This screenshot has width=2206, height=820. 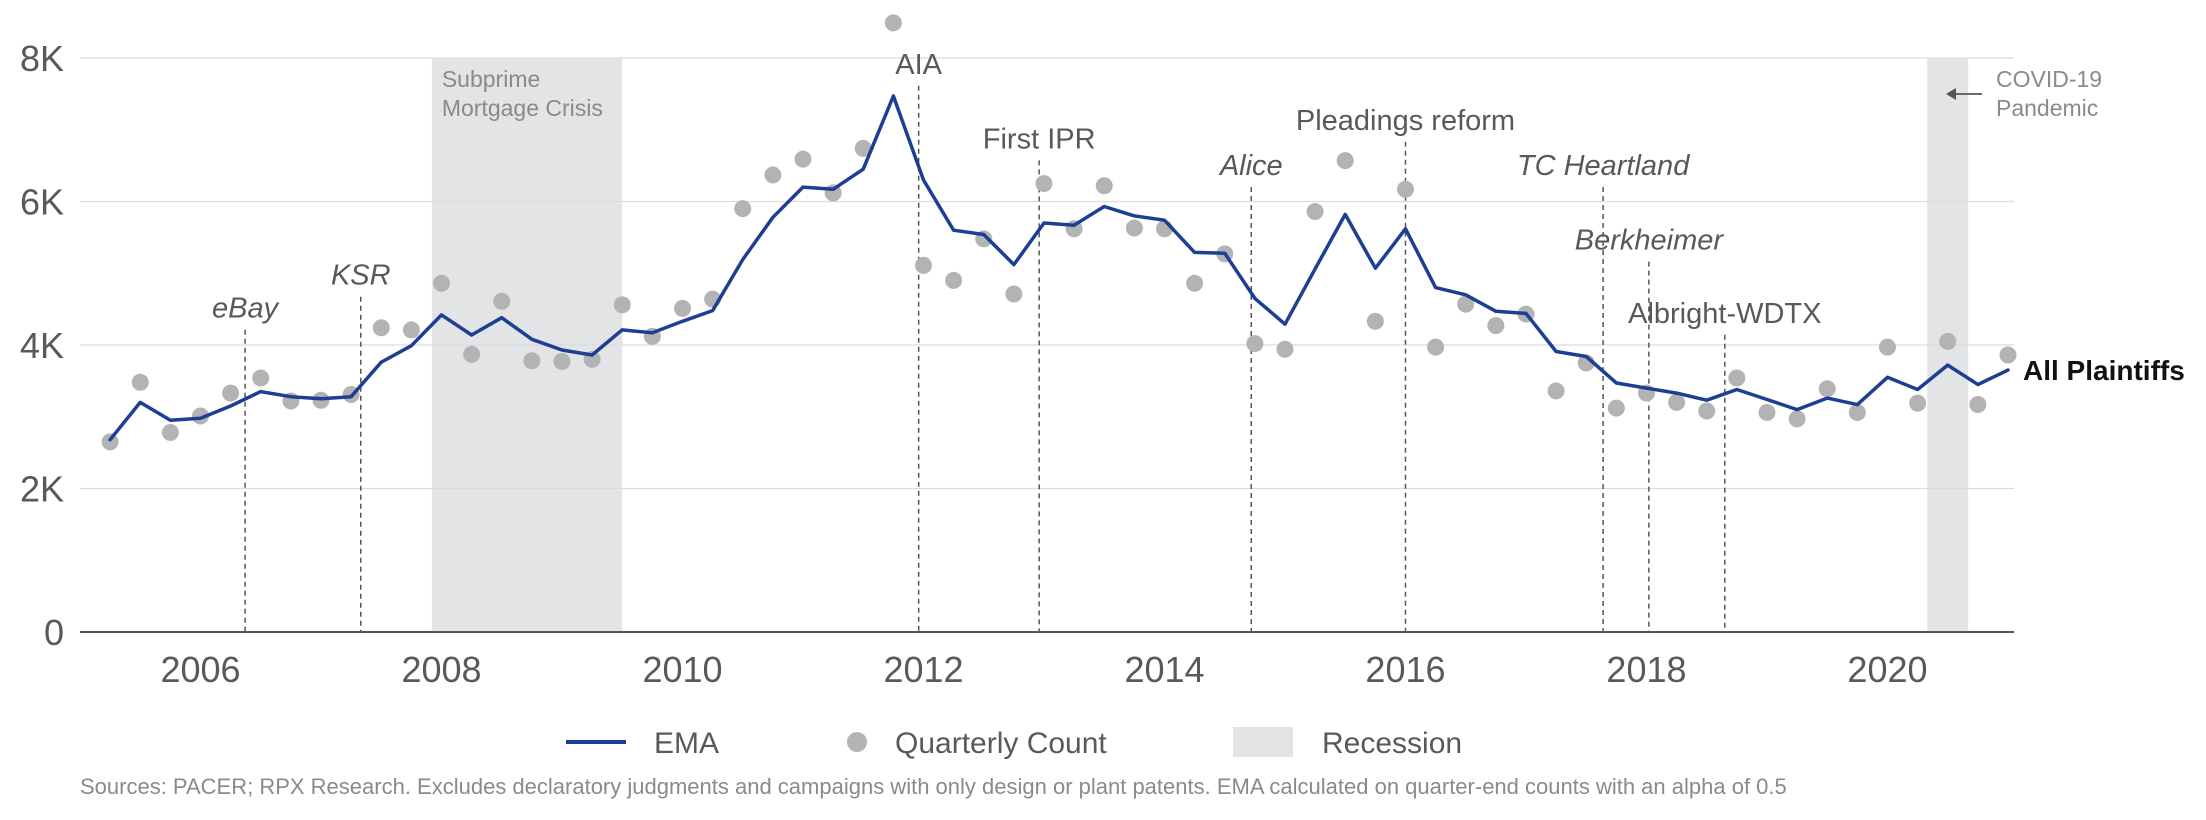 I want to click on event-label: Pleadings reform, so click(x=1405, y=121).